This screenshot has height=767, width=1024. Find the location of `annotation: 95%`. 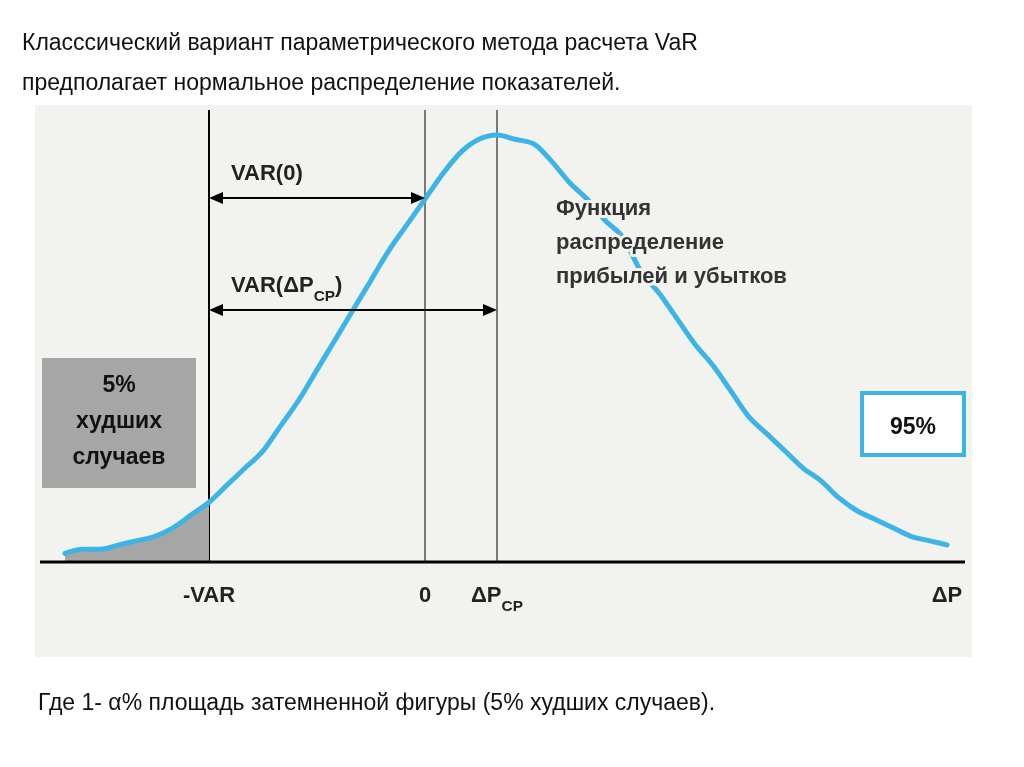

annotation: 95% is located at coordinates (913, 426).